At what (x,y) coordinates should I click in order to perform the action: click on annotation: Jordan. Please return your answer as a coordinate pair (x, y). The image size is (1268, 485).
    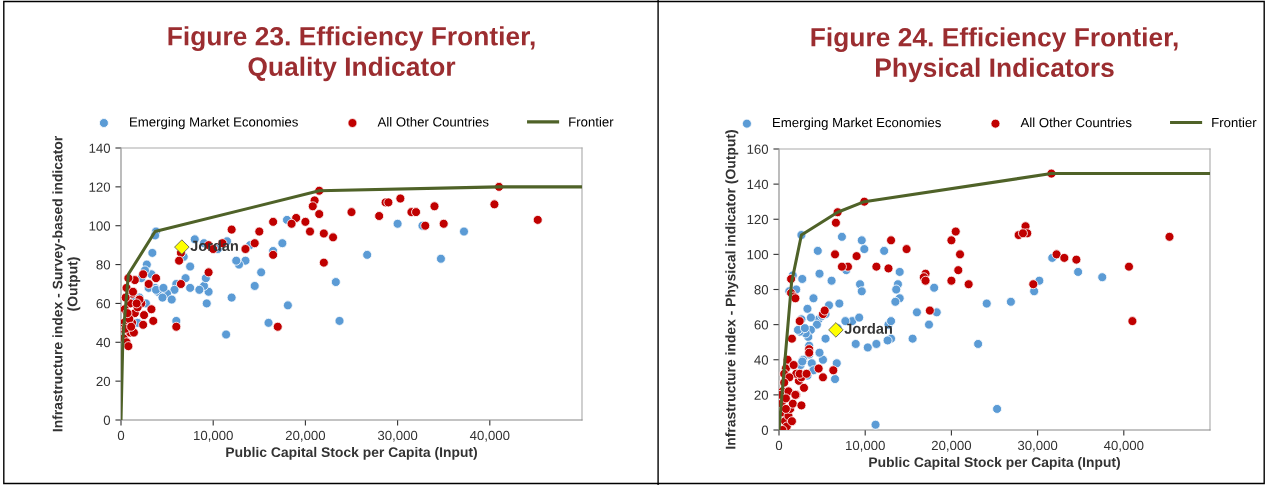
    Looking at the image, I should click on (868, 328).